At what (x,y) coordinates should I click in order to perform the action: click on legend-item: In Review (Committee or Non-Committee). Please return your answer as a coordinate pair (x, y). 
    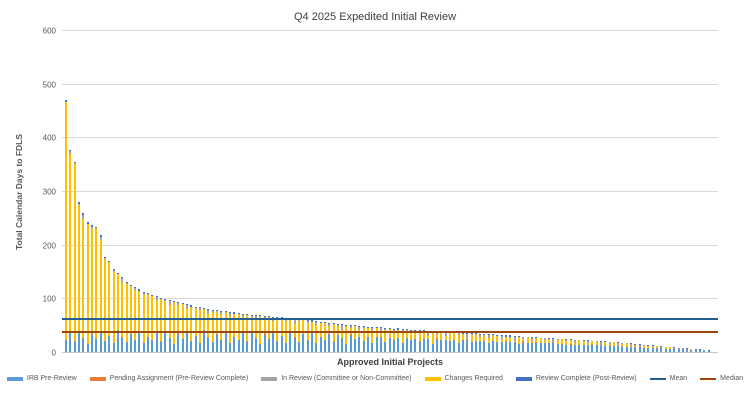
    Looking at the image, I should click on (336, 378).